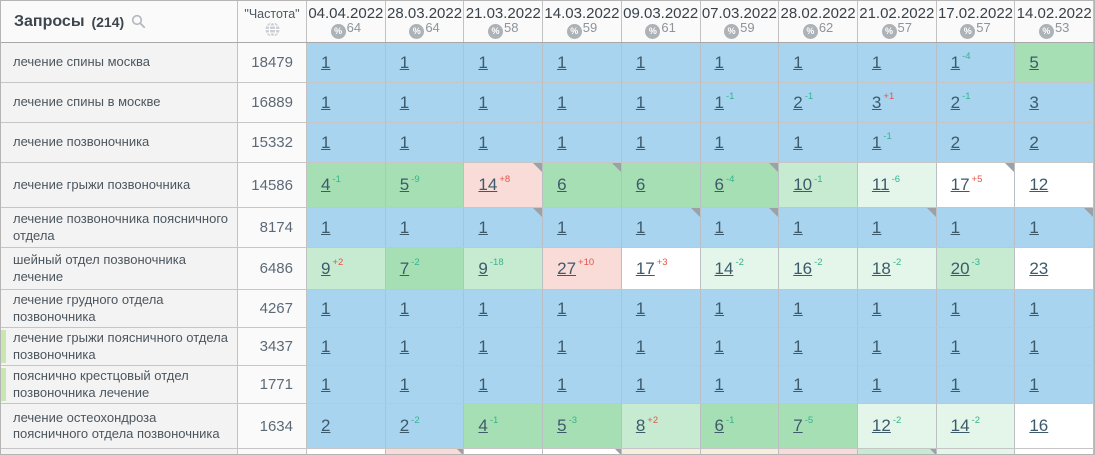  Describe the element at coordinates (1034, 102) in the screenshot. I see `position-link: 3` at that location.